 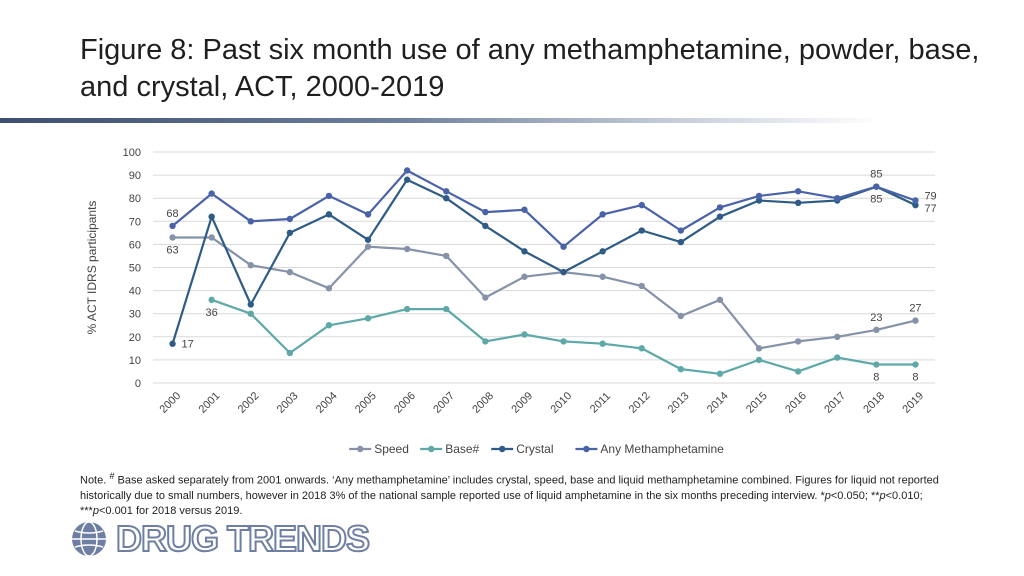 What do you see at coordinates (327, 403) in the screenshot?
I see `x-tick-label: 2004` at bounding box center [327, 403].